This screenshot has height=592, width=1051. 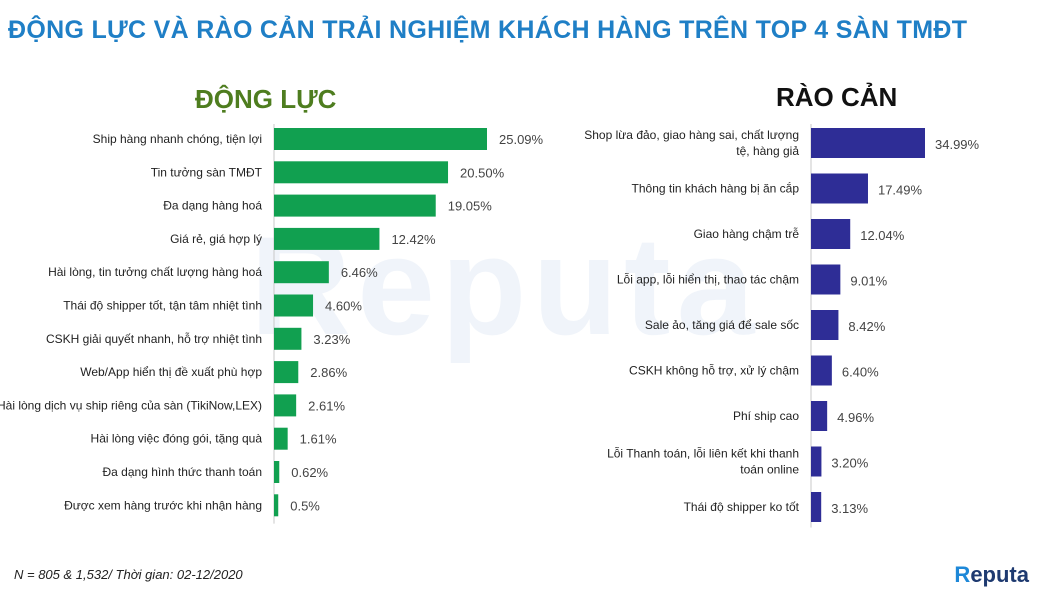 What do you see at coordinates (849, 463) in the screenshot?
I see `right-value-label: 3.20%` at bounding box center [849, 463].